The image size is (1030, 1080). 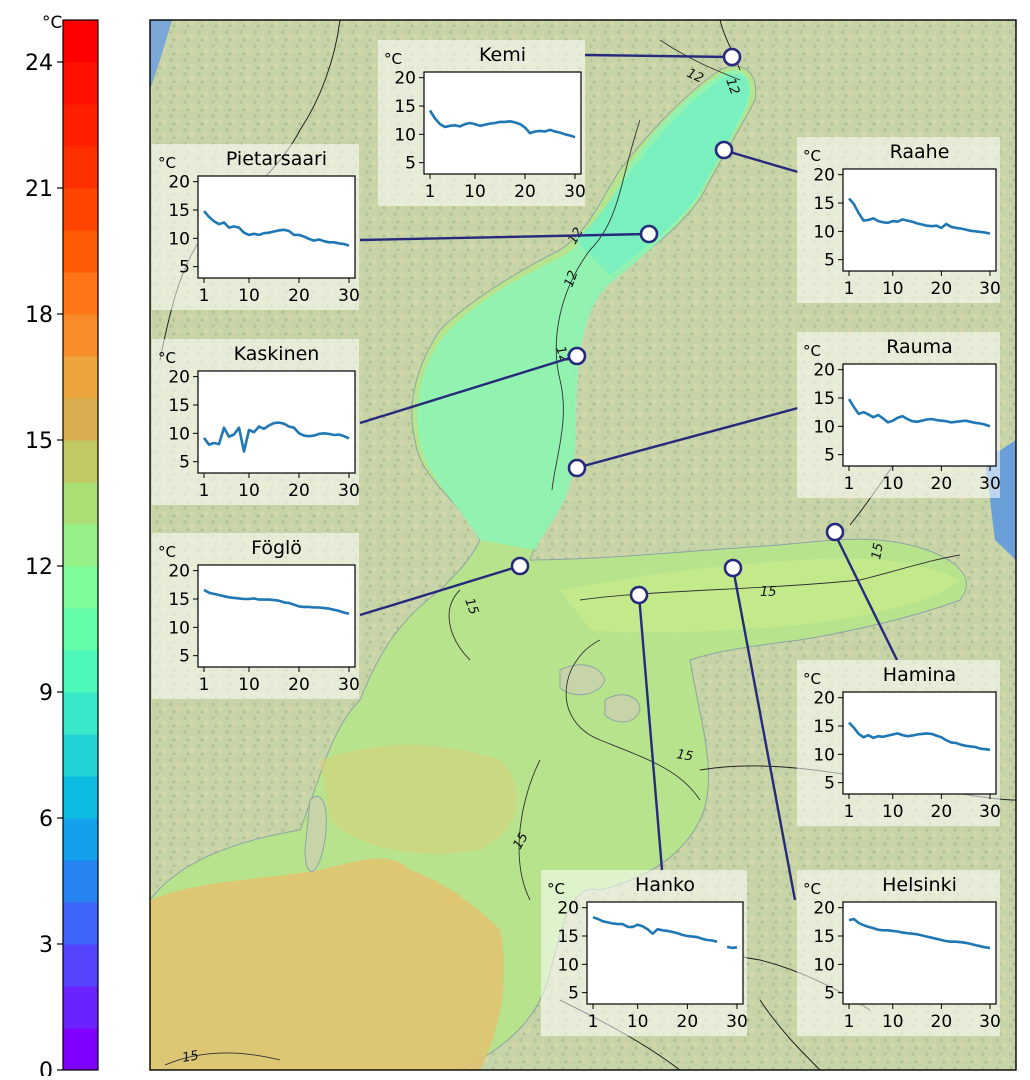 What do you see at coordinates (920, 152) in the screenshot?
I see `inset-title: Raahe` at bounding box center [920, 152].